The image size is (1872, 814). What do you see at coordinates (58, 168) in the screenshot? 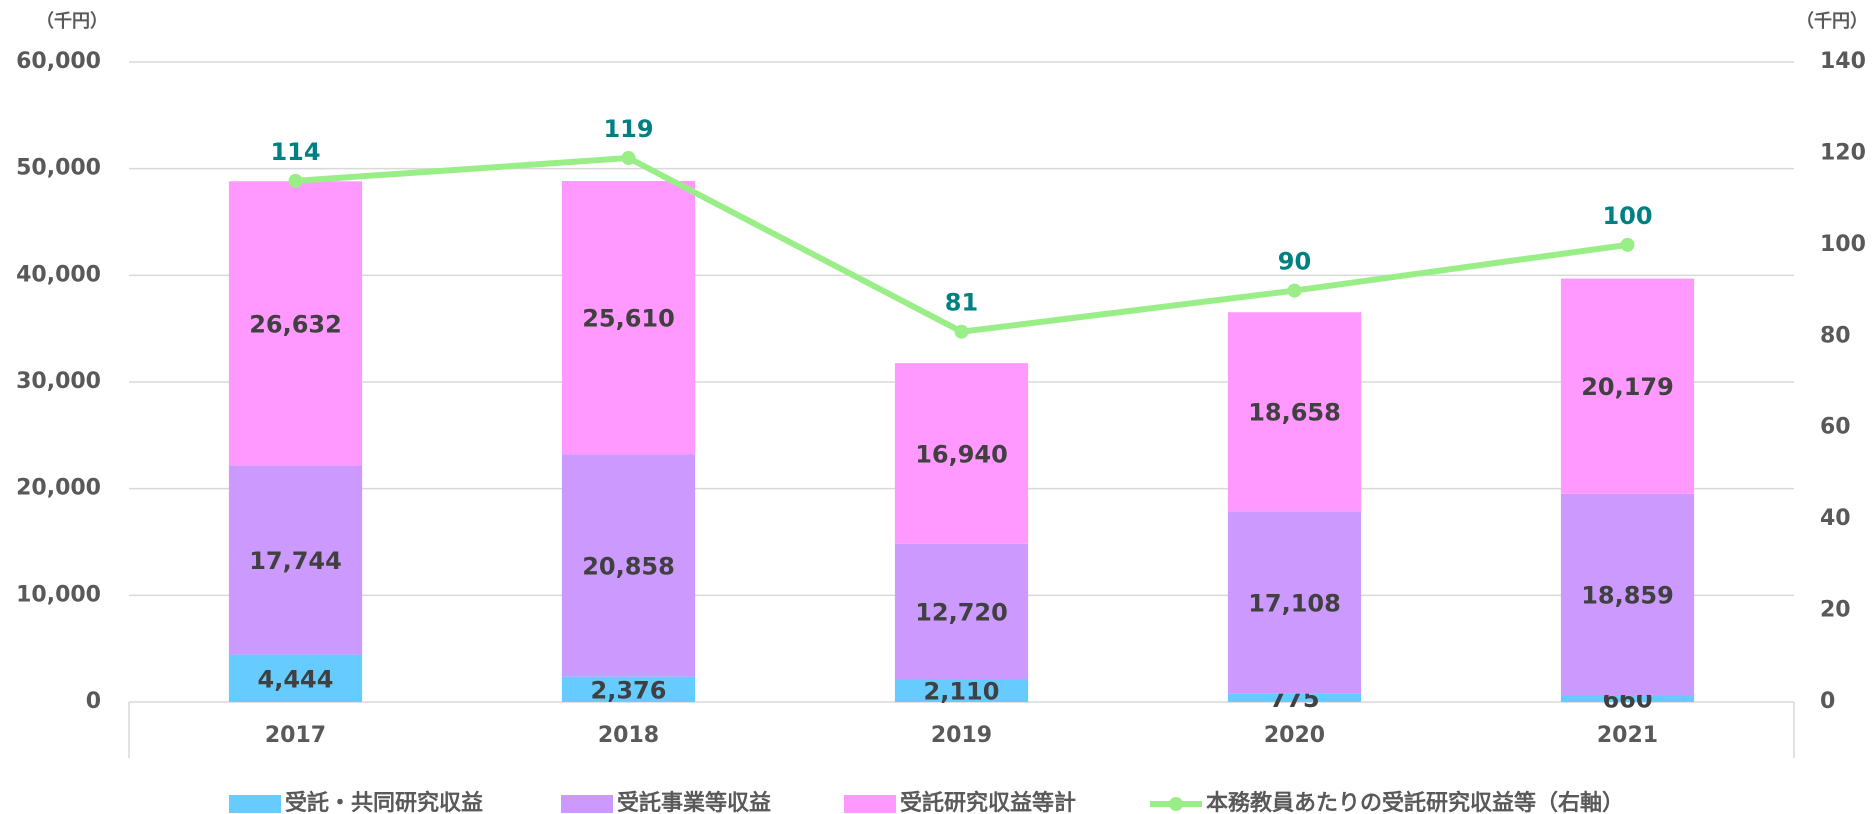
I see `y-tick-label: 50,000` at bounding box center [58, 168].